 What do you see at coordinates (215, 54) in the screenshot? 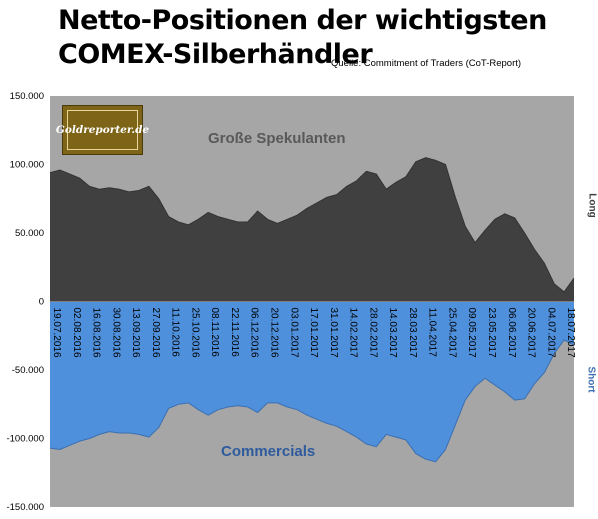
I see `chart-title-line-2: COMEX-Silberhändler` at bounding box center [215, 54].